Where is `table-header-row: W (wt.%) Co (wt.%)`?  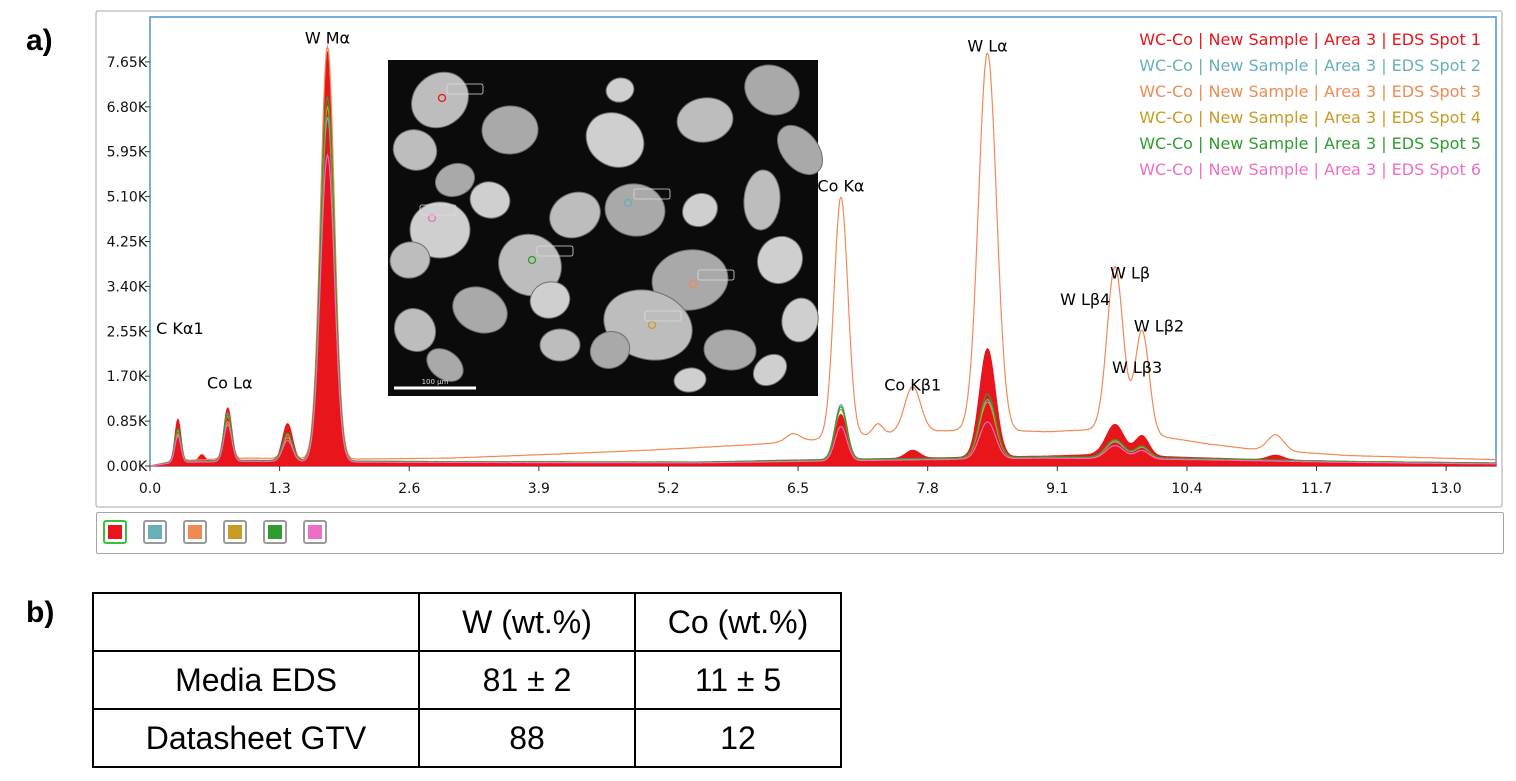 table-header-row: W (wt.%) Co (wt.%) is located at coordinates (467, 622).